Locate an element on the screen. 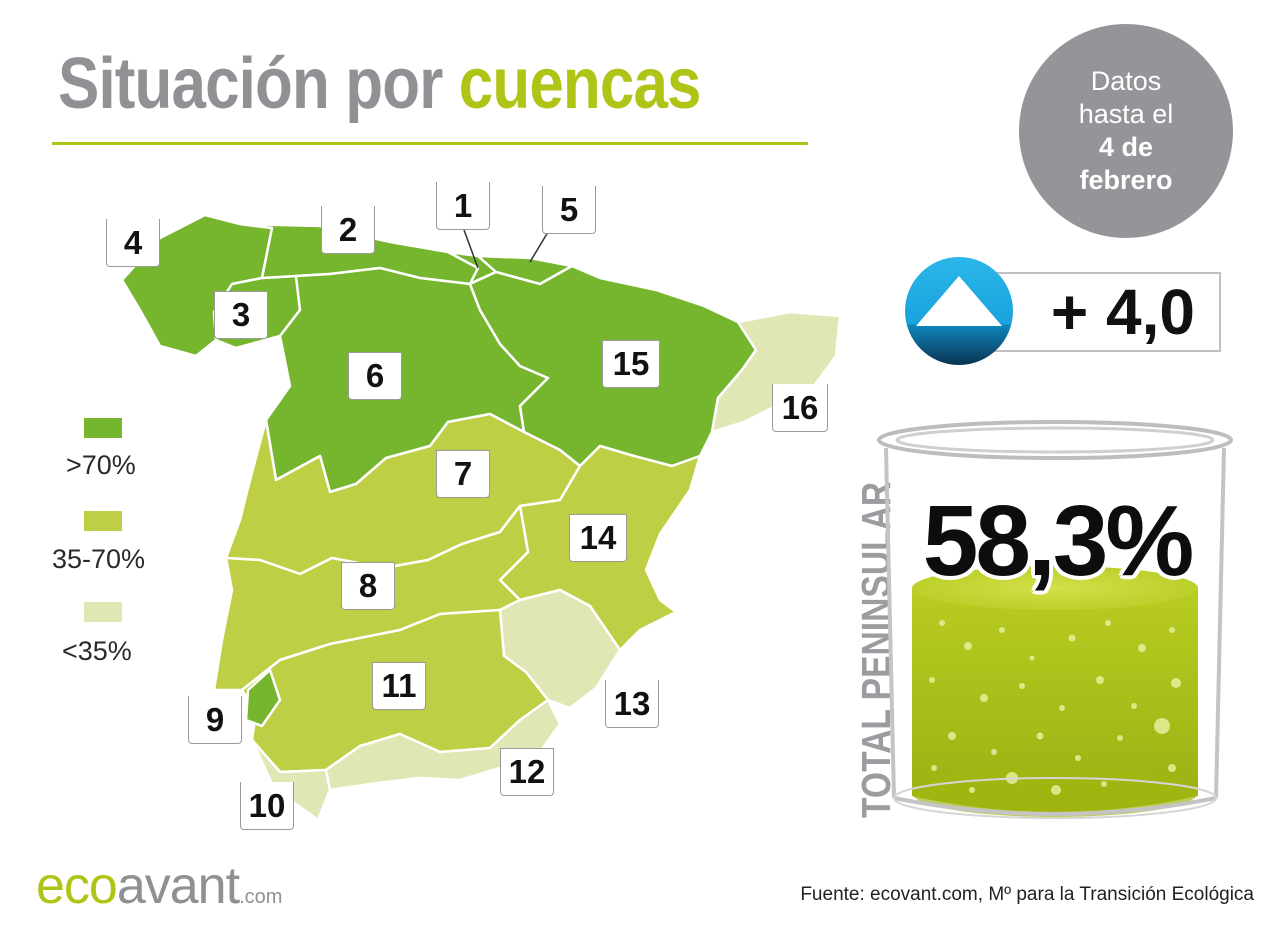 The height and width of the screenshot is (933, 1280). weekly-change-box: + 4,0 is located at coordinates (1103, 312).